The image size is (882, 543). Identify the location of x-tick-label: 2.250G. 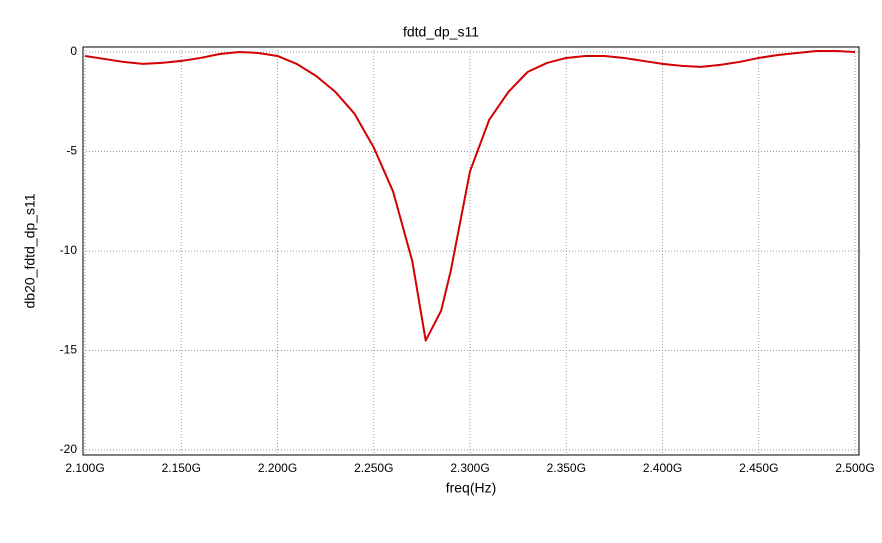
(373, 468).